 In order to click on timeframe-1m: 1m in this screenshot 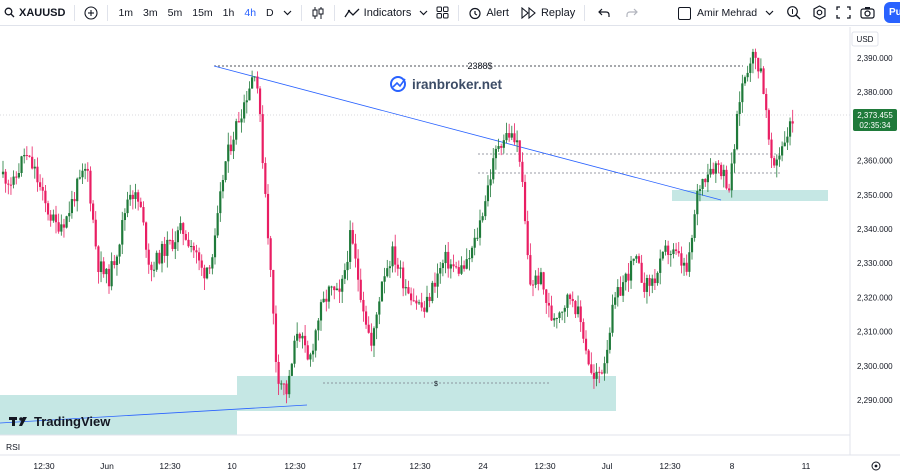, I will do `click(126, 12)`.